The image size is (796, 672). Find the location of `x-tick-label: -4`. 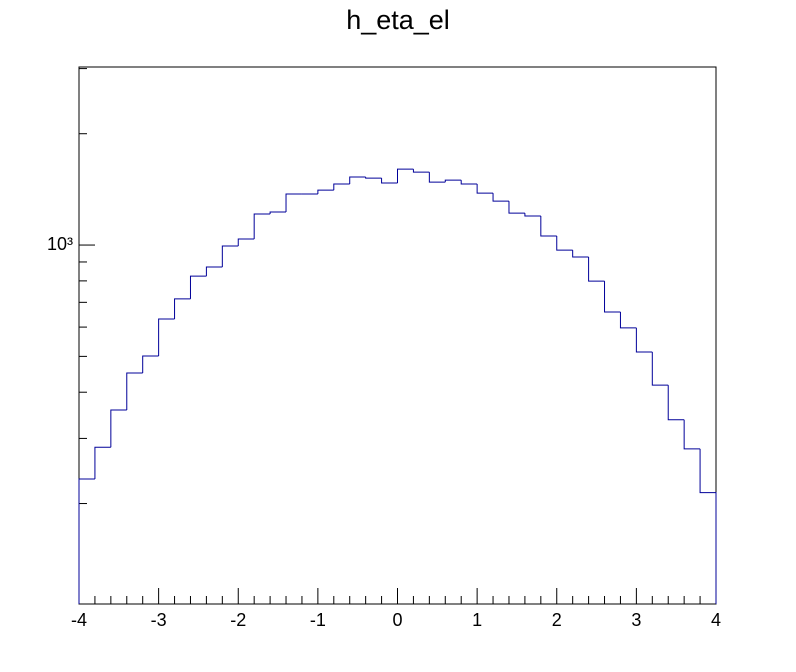

x-tick-label: -4 is located at coordinates (79, 620).